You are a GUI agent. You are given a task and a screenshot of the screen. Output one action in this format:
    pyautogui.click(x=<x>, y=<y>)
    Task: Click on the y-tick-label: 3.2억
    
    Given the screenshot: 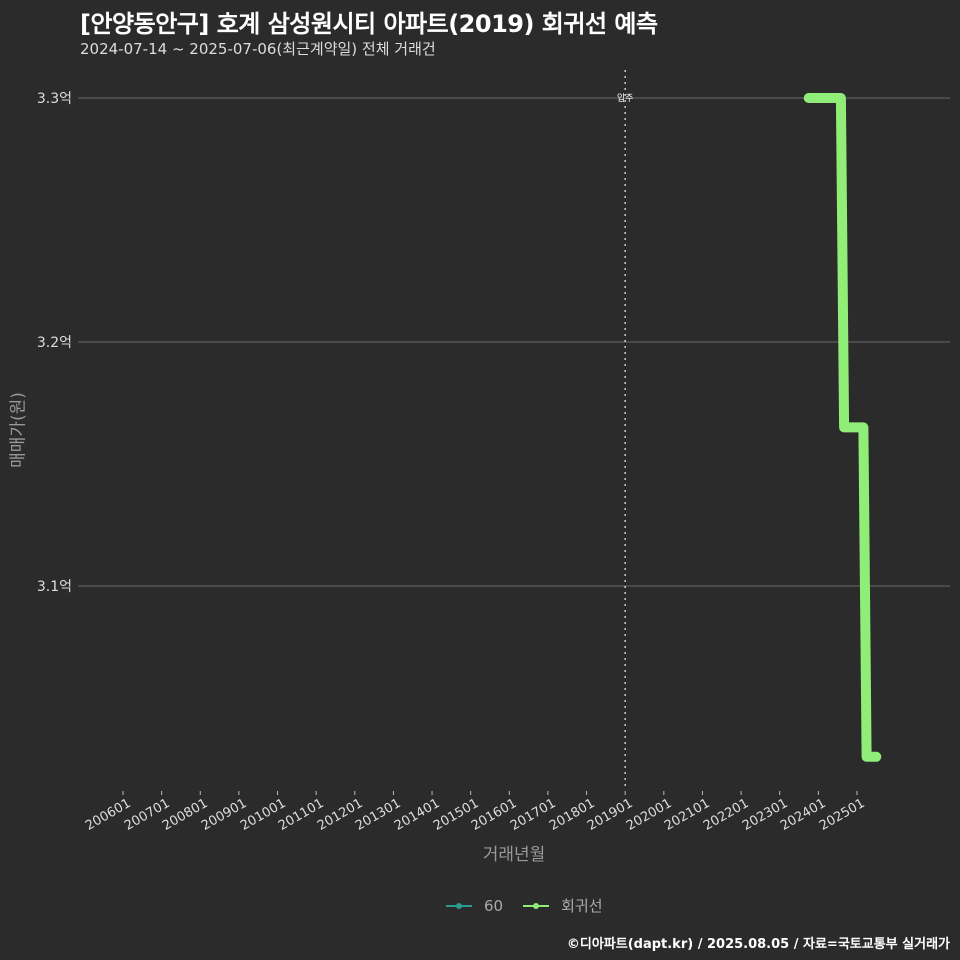 What is the action you would take?
    pyautogui.click(x=54, y=343)
    